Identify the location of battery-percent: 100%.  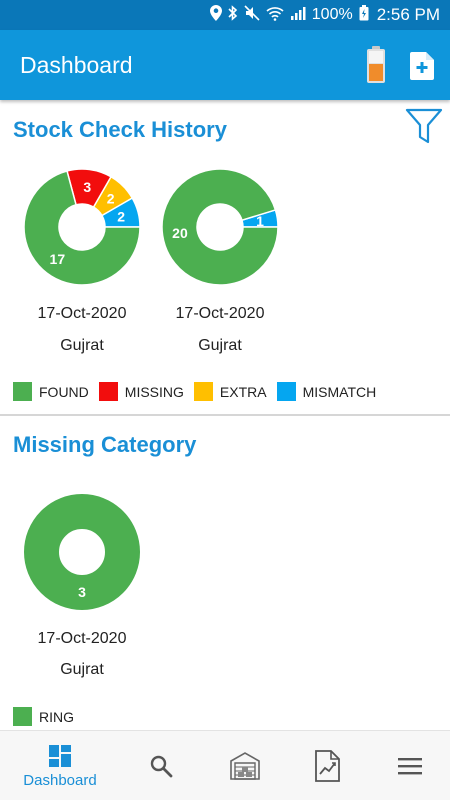
(332, 14).